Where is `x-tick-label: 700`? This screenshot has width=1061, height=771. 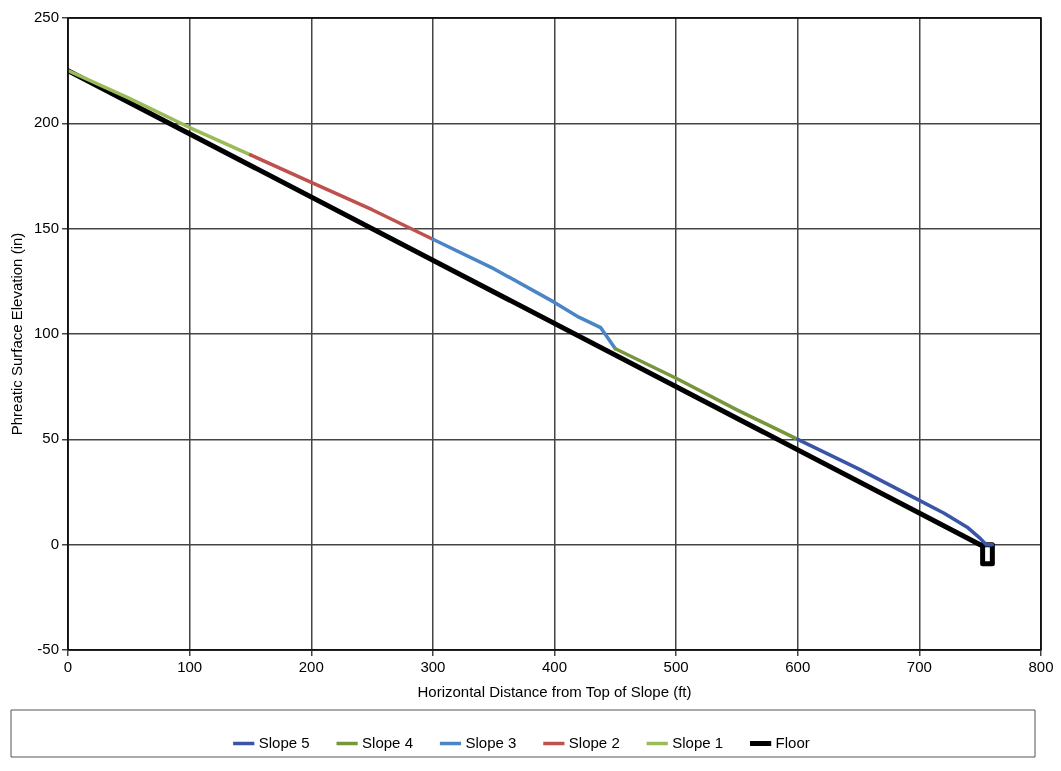
x-tick-label: 700 is located at coordinates (919, 667).